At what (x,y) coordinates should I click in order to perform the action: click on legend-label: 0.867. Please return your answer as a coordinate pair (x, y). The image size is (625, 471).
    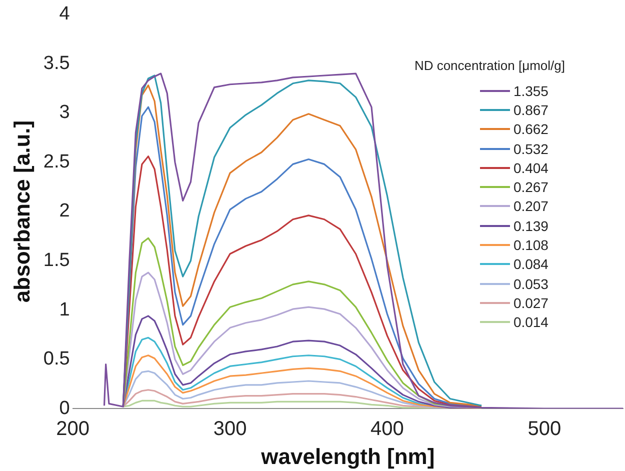
    Looking at the image, I should click on (530, 110).